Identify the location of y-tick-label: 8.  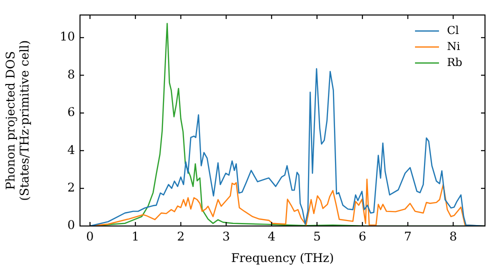
(71, 74).